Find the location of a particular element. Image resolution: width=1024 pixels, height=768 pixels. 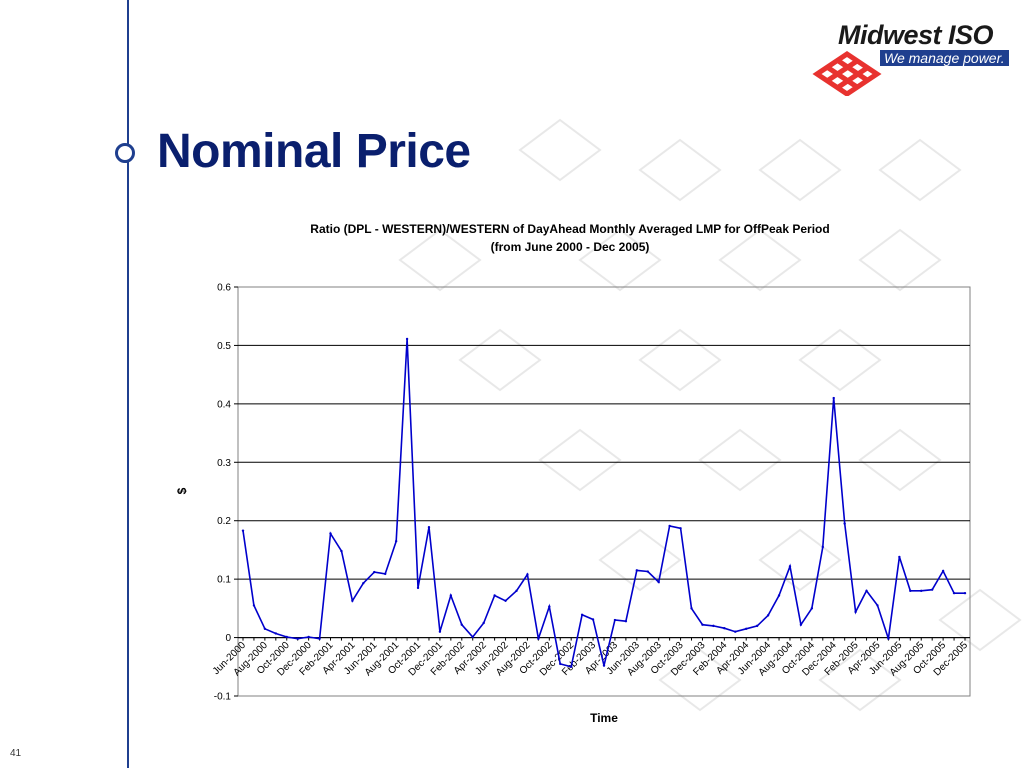

y-tick-label: 0.3 is located at coordinates (224, 463).